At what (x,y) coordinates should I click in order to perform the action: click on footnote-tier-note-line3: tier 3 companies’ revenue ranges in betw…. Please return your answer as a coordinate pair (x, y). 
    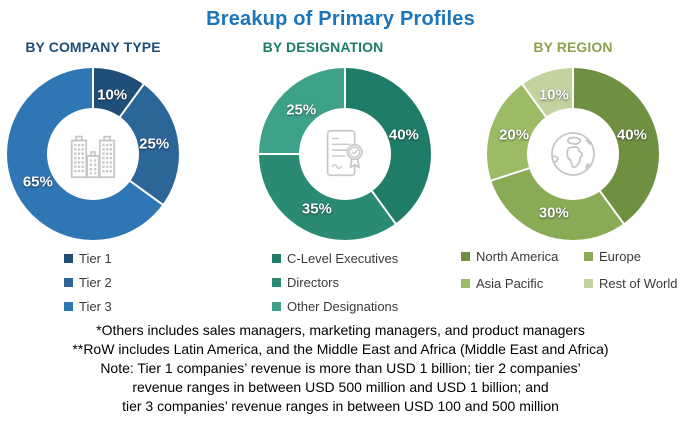
    Looking at the image, I should click on (340, 406).